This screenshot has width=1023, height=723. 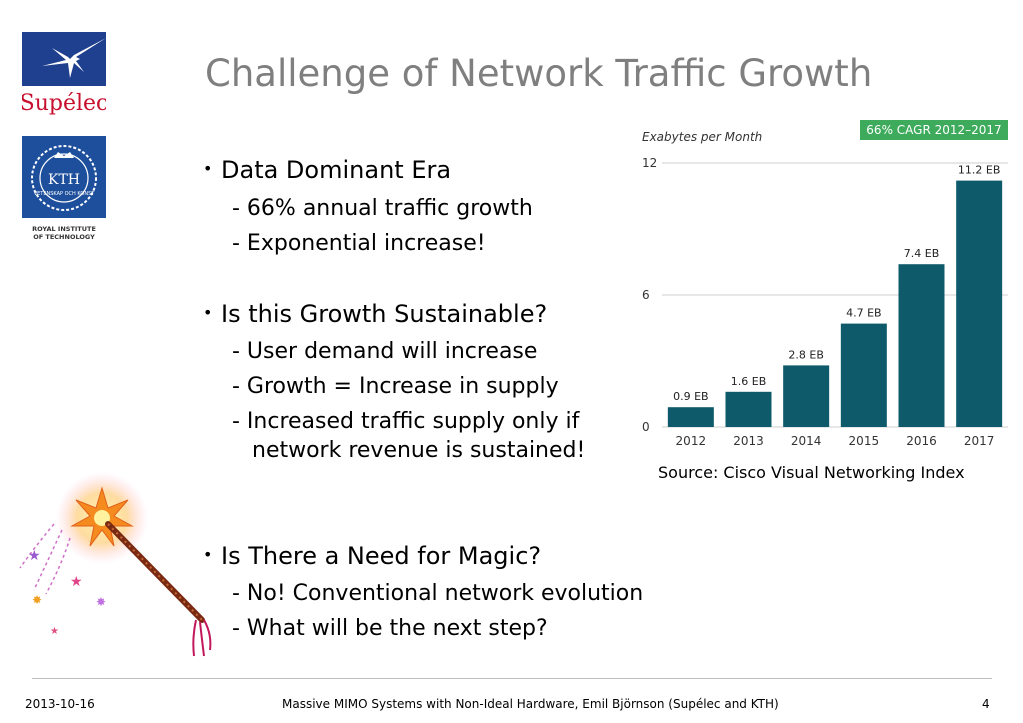 What do you see at coordinates (336, 170) in the screenshot?
I see `bullet-text: Data Dominant Era` at bounding box center [336, 170].